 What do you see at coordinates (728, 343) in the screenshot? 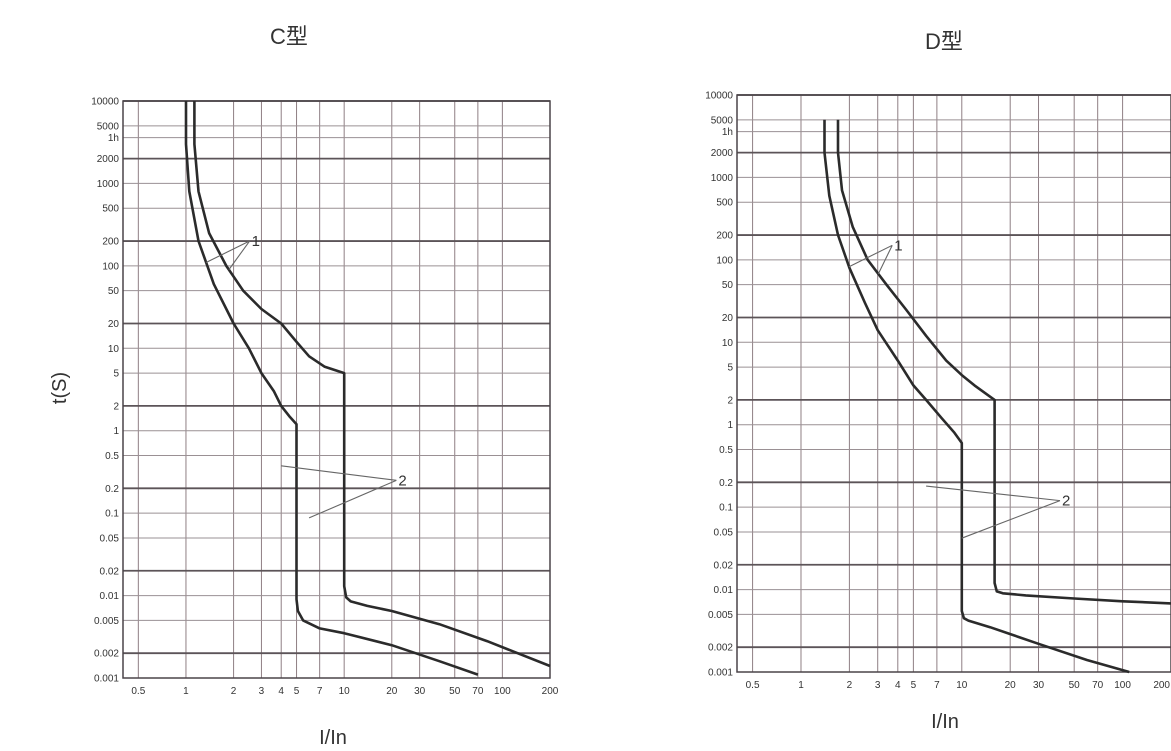
I see `y-tick-label-d-10: 10` at bounding box center [728, 343].